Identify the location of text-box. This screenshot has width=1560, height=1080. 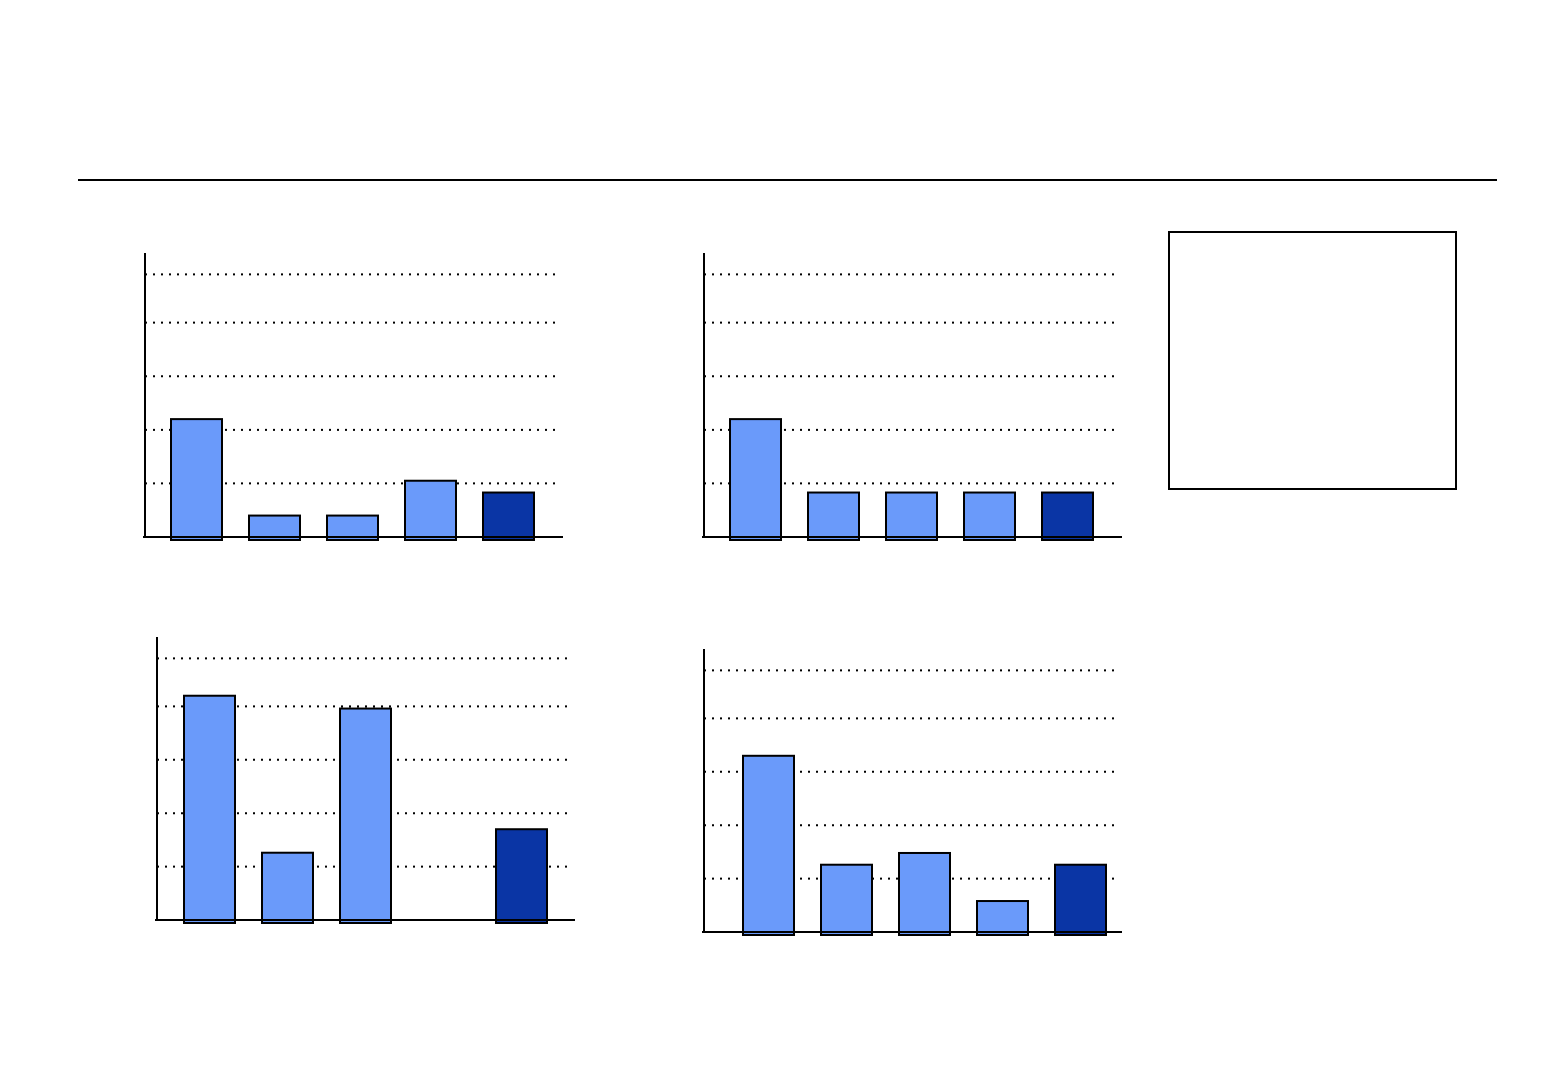
(1312, 360).